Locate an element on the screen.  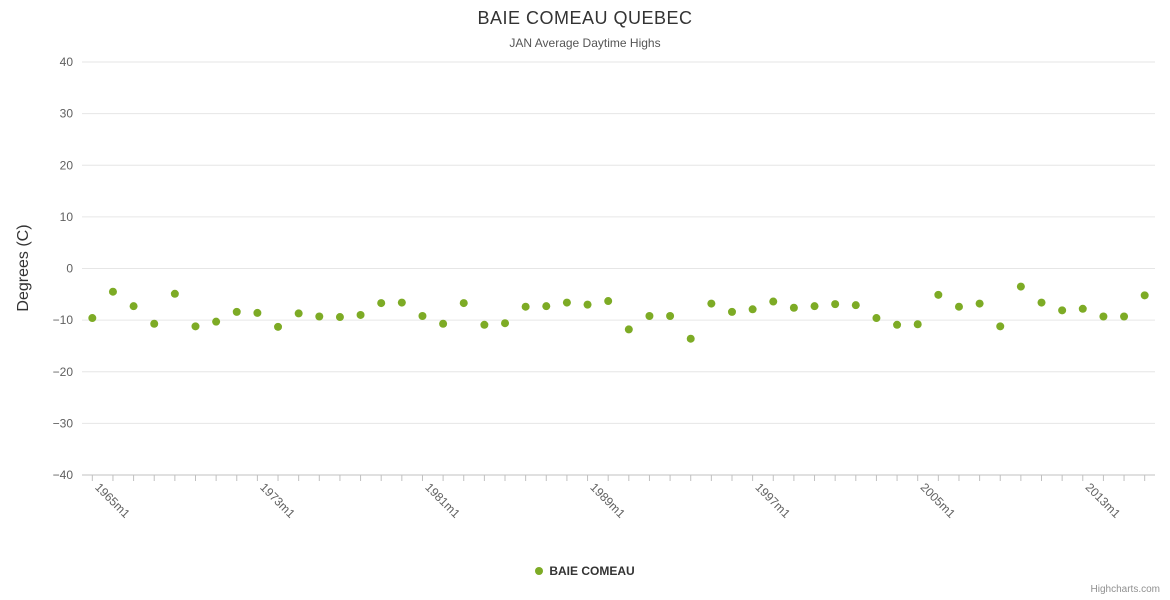
legend-marker-icon is located at coordinates (539, 571).